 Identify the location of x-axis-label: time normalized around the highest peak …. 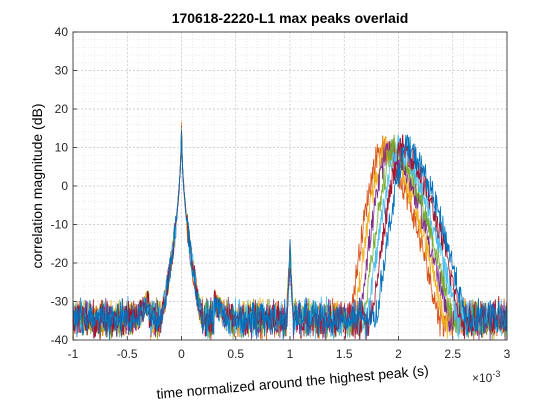
(293, 382).